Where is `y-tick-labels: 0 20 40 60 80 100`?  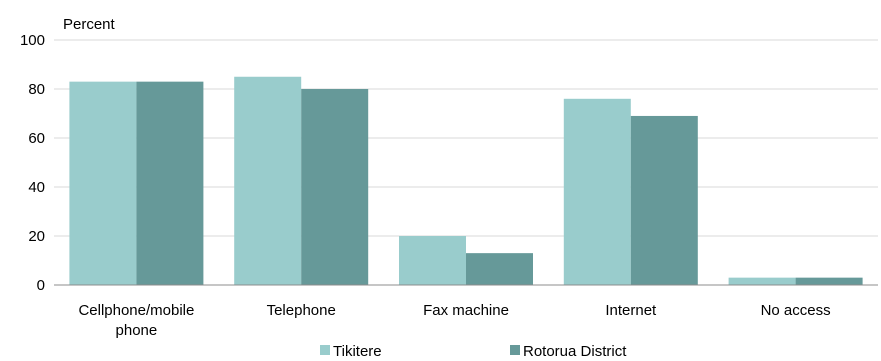 y-tick-labels: 0 20 40 60 80 100 is located at coordinates (32, 163).